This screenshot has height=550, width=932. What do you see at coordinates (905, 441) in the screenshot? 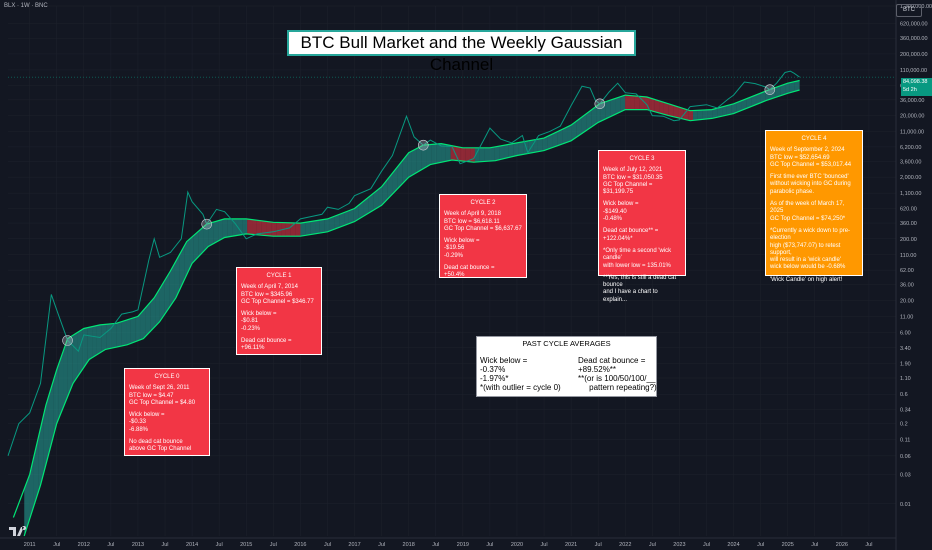
I see `y-tick-label: 0.11` at bounding box center [905, 441].